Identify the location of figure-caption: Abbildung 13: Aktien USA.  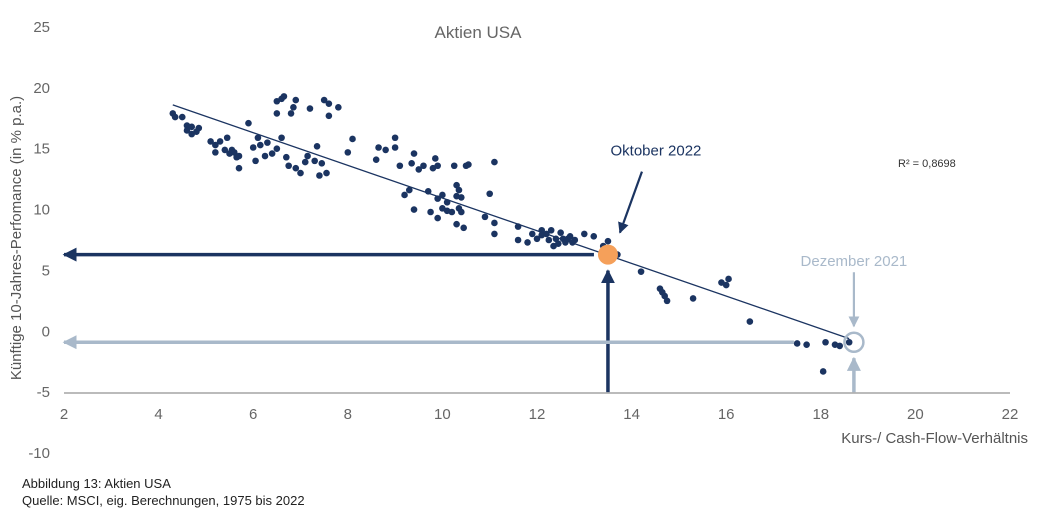
(96, 483).